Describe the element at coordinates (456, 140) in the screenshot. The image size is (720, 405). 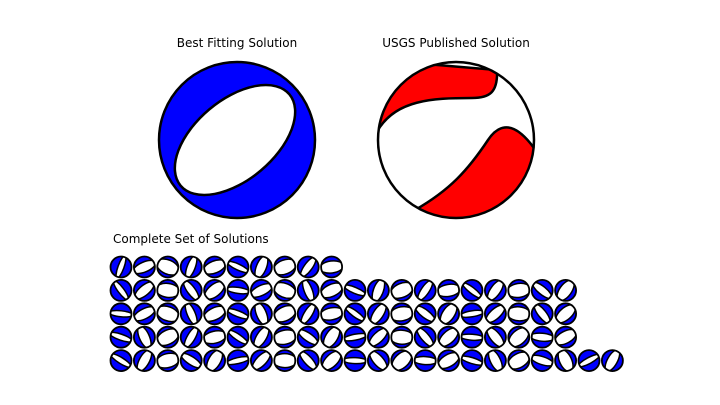
I see `usgs-beachball` at that location.